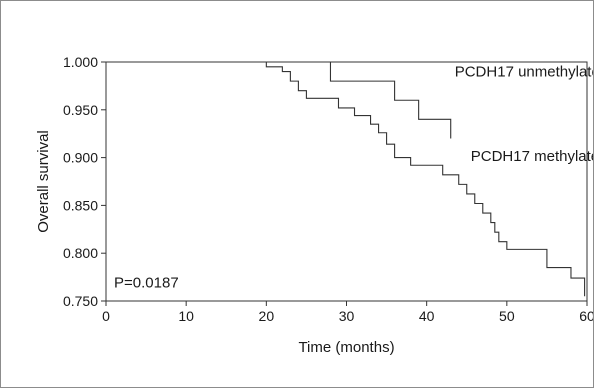 The width and height of the screenshot is (594, 388). Describe the element at coordinates (427, 316) in the screenshot. I see `x-tick-label: 40` at that location.